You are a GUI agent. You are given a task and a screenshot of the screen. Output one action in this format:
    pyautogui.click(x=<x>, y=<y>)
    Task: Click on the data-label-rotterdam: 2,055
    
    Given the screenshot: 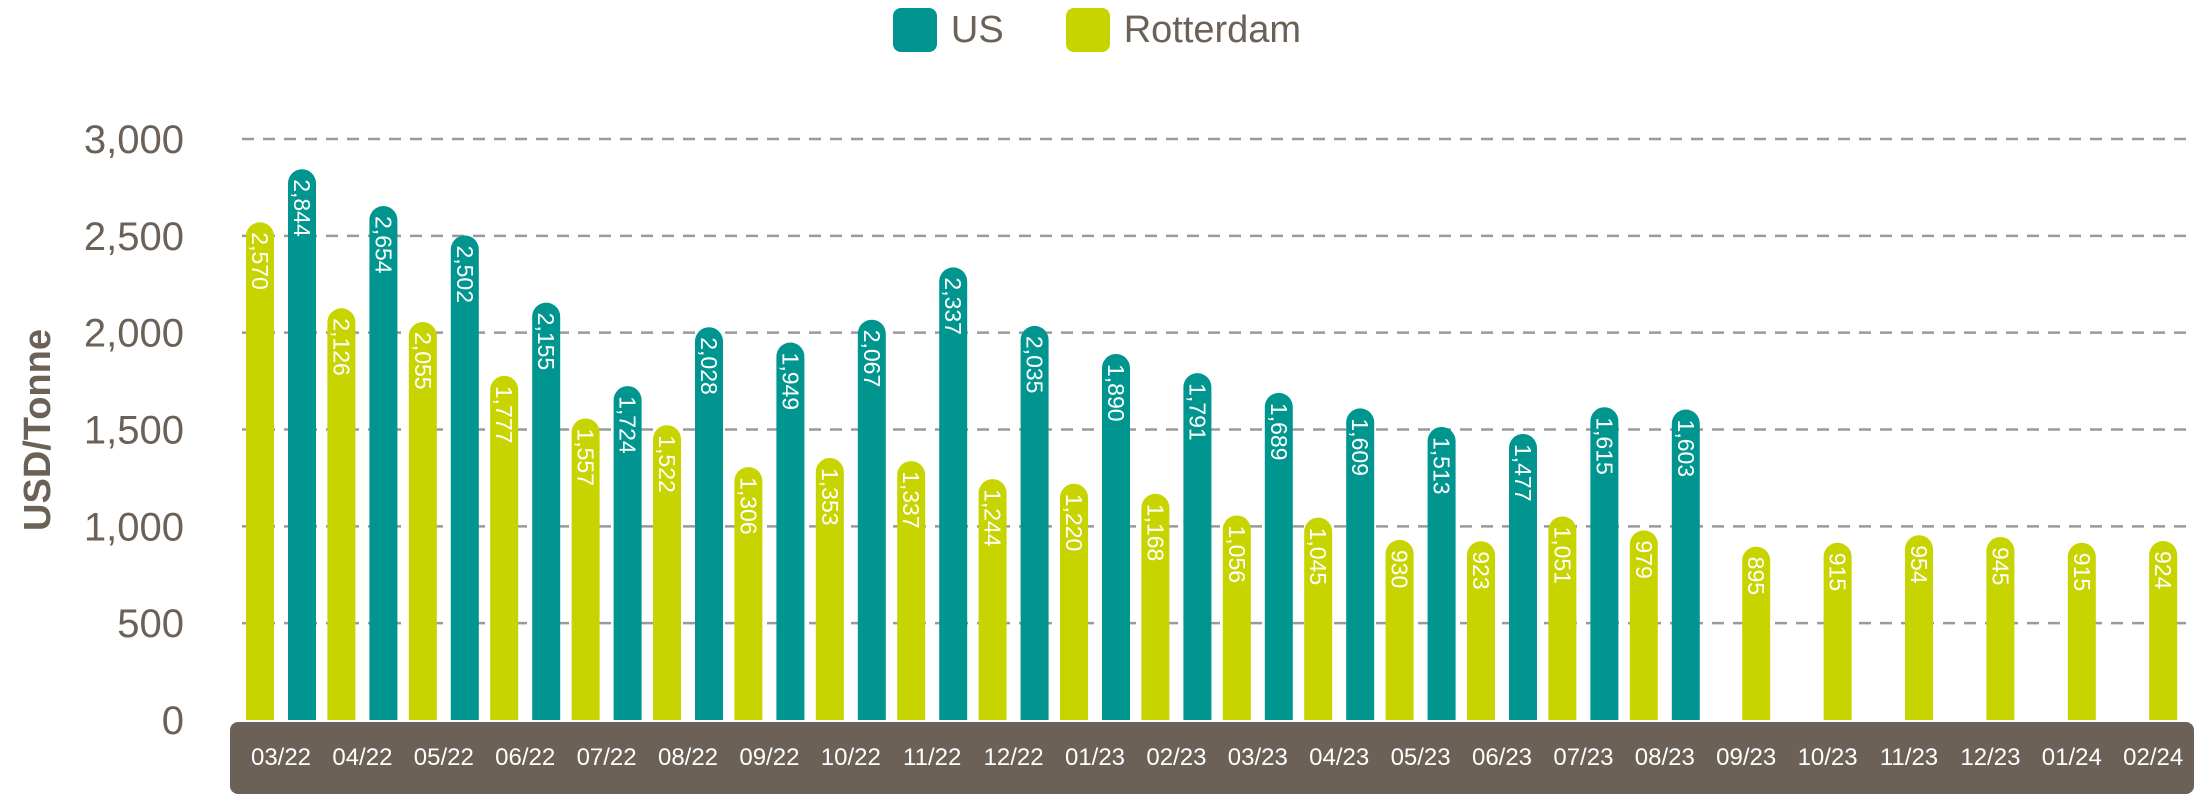 What is the action you would take?
    pyautogui.click(x=423, y=361)
    